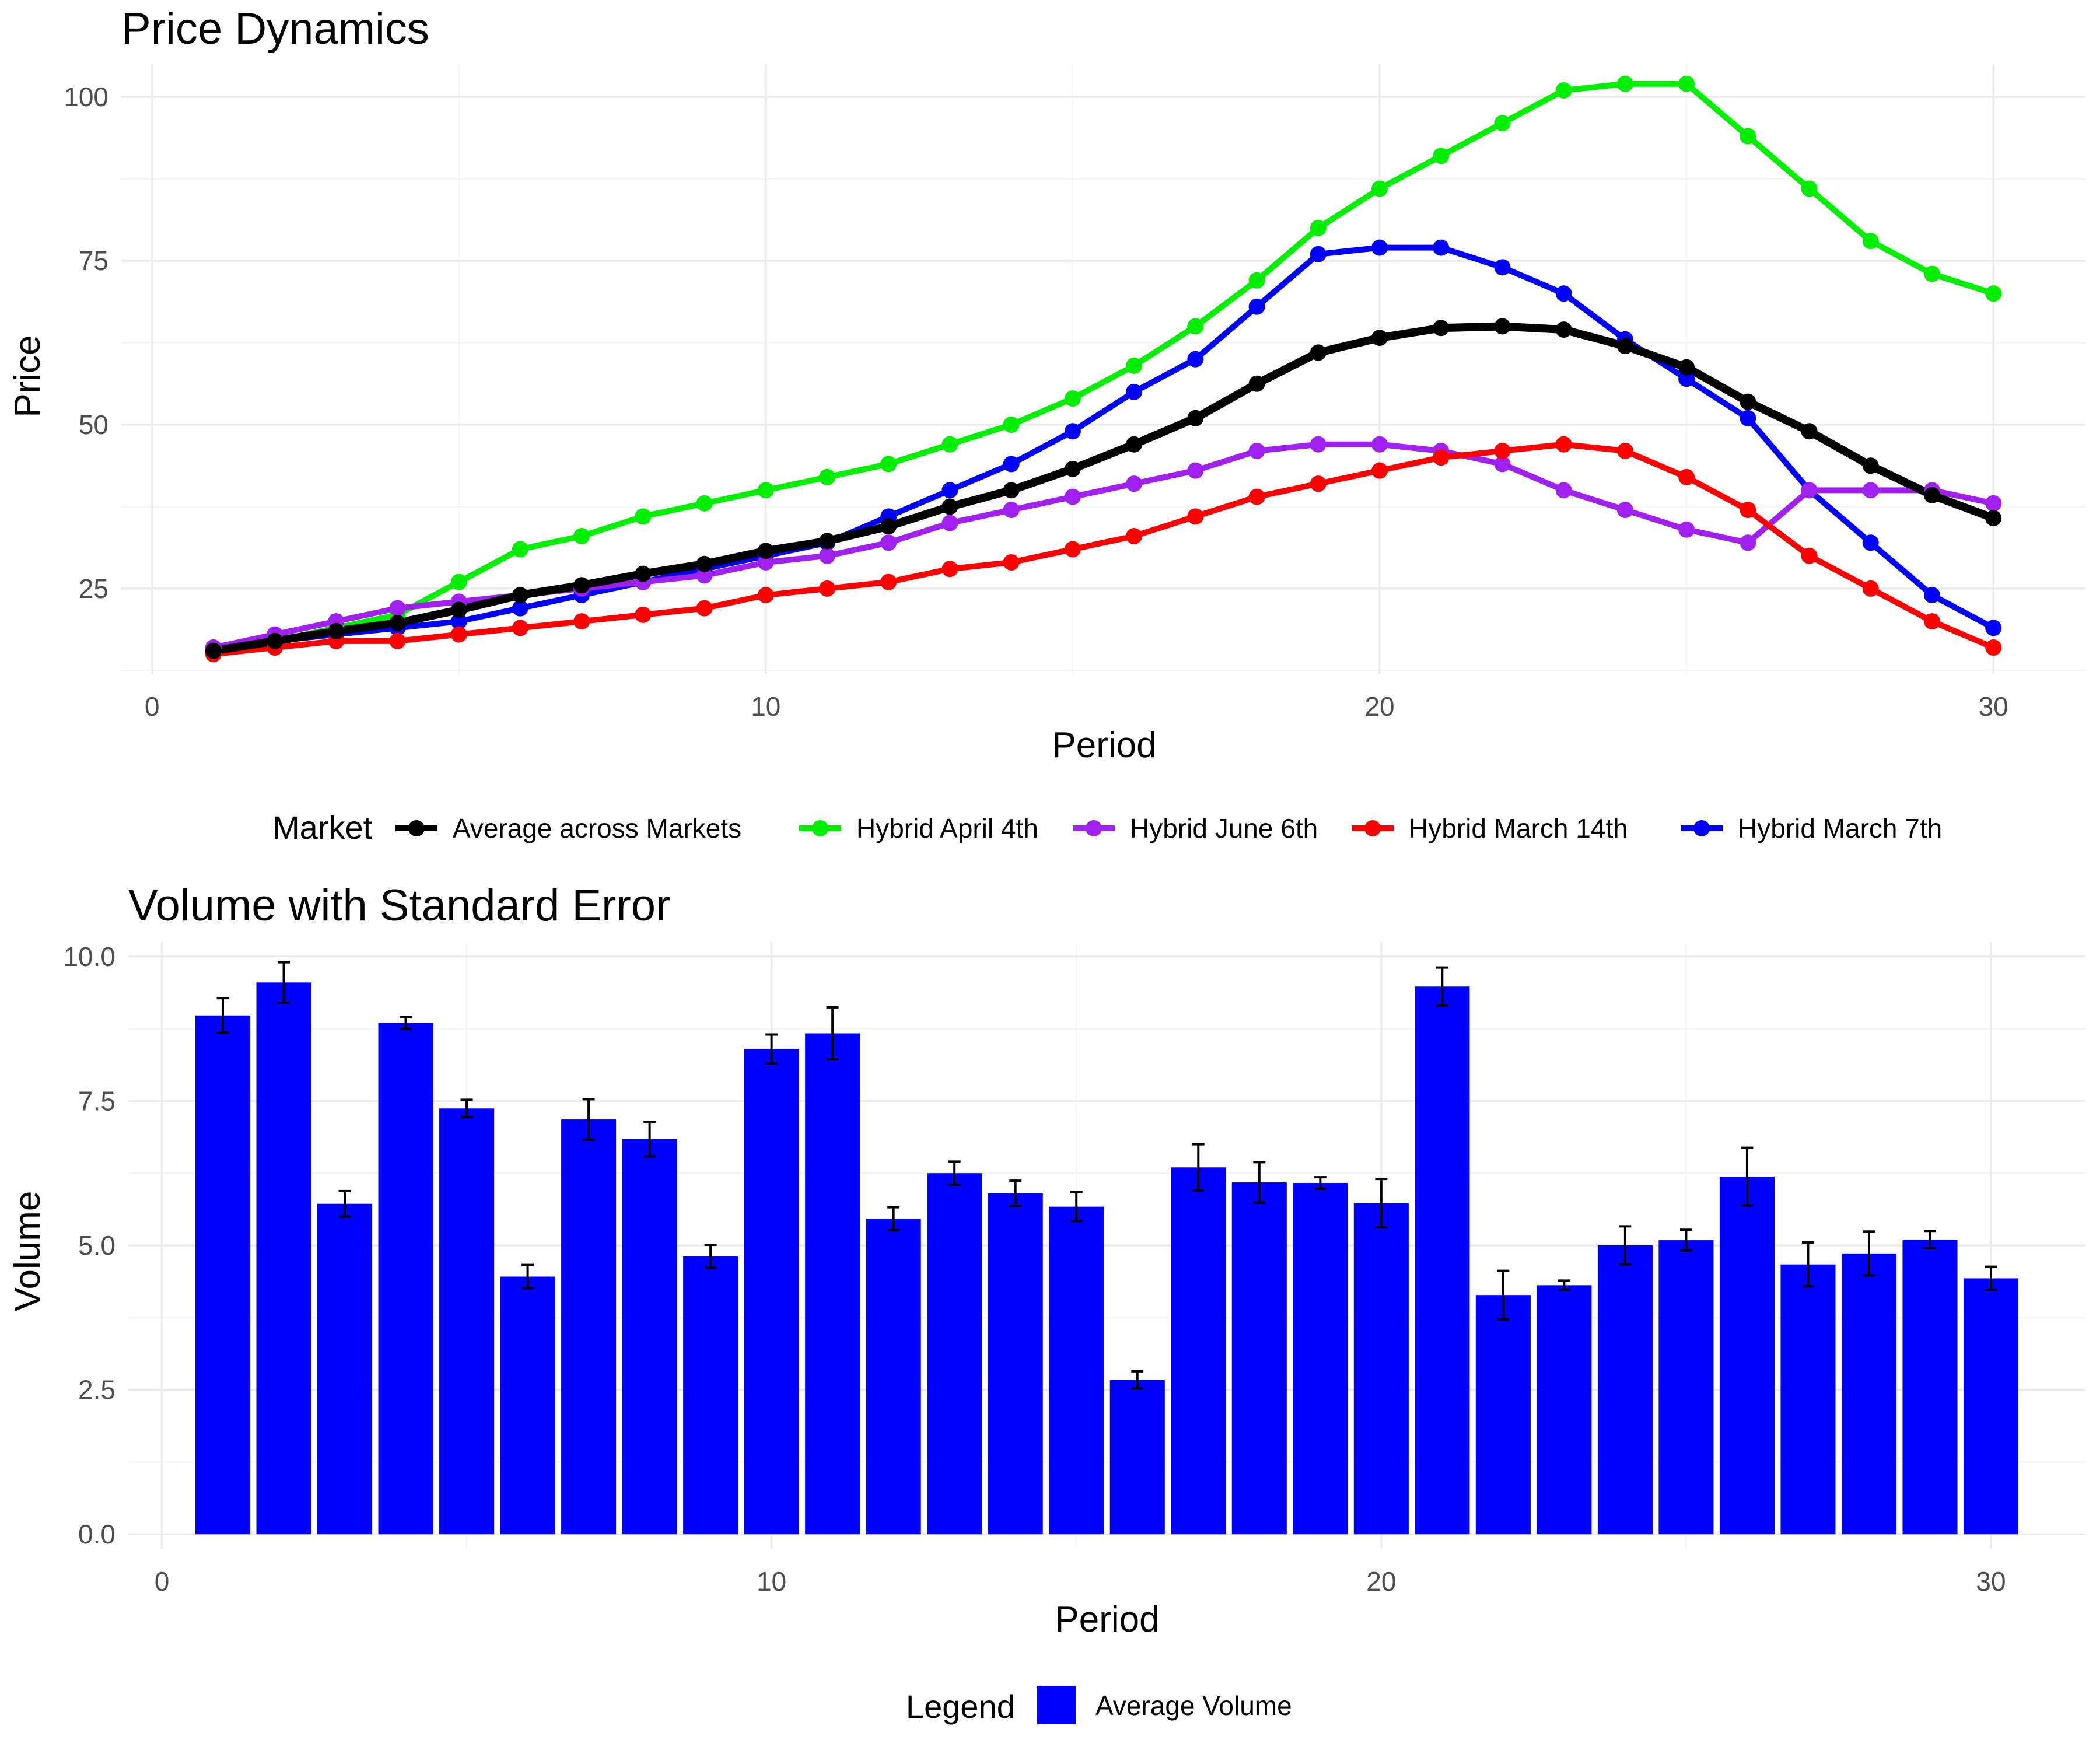 This screenshot has width=2100, height=1750. I want to click on price-y-tick-label: 75, so click(93, 261).